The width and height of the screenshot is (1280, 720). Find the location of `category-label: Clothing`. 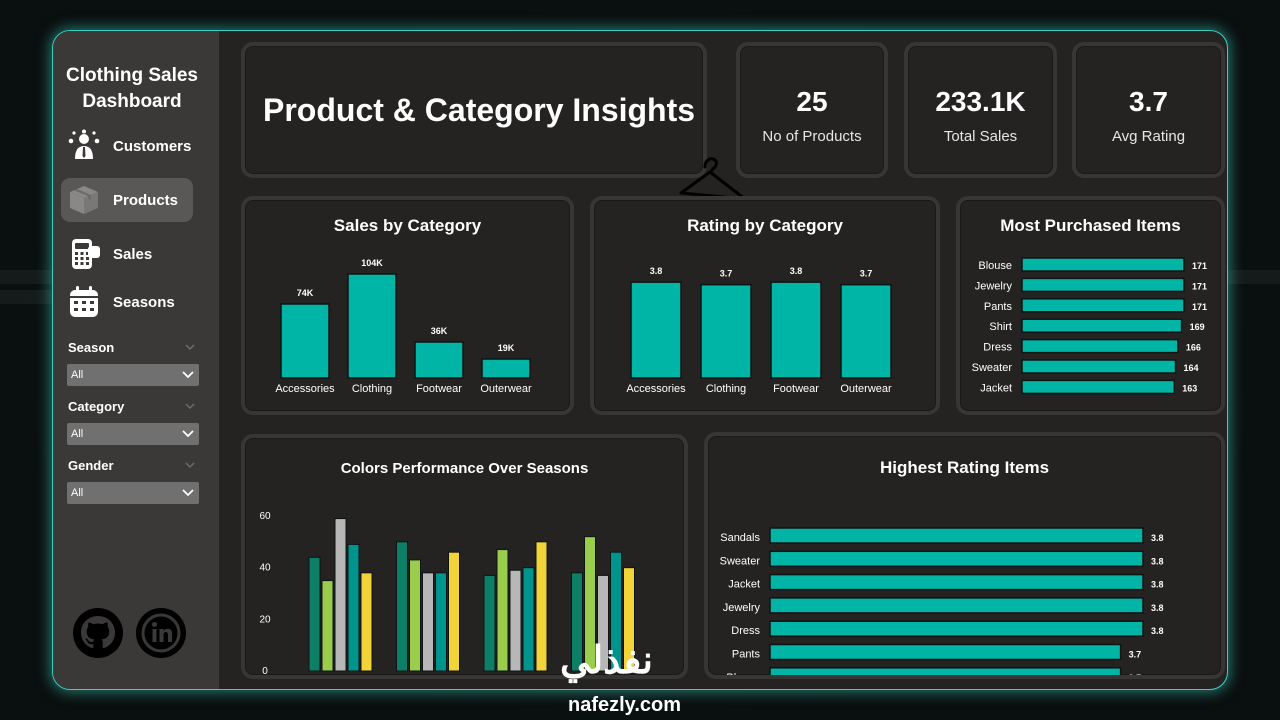

category-label: Clothing is located at coordinates (372, 389).